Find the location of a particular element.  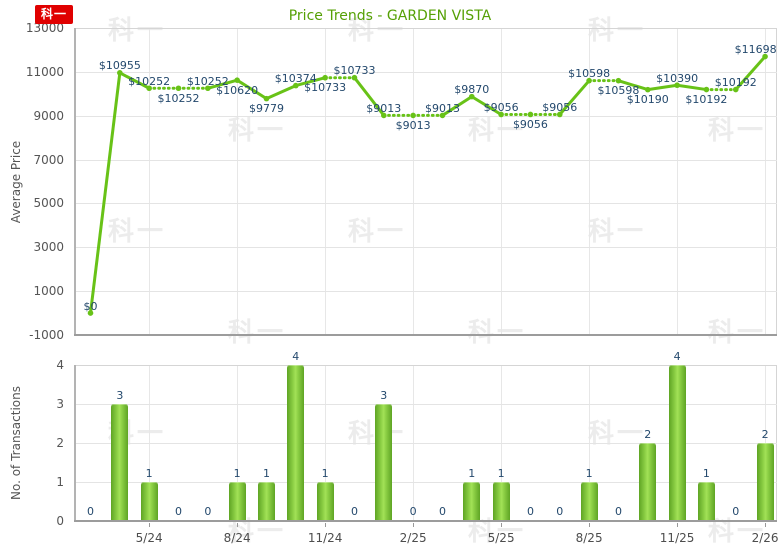

brand-stamp: 科一 is located at coordinates (54, 14).